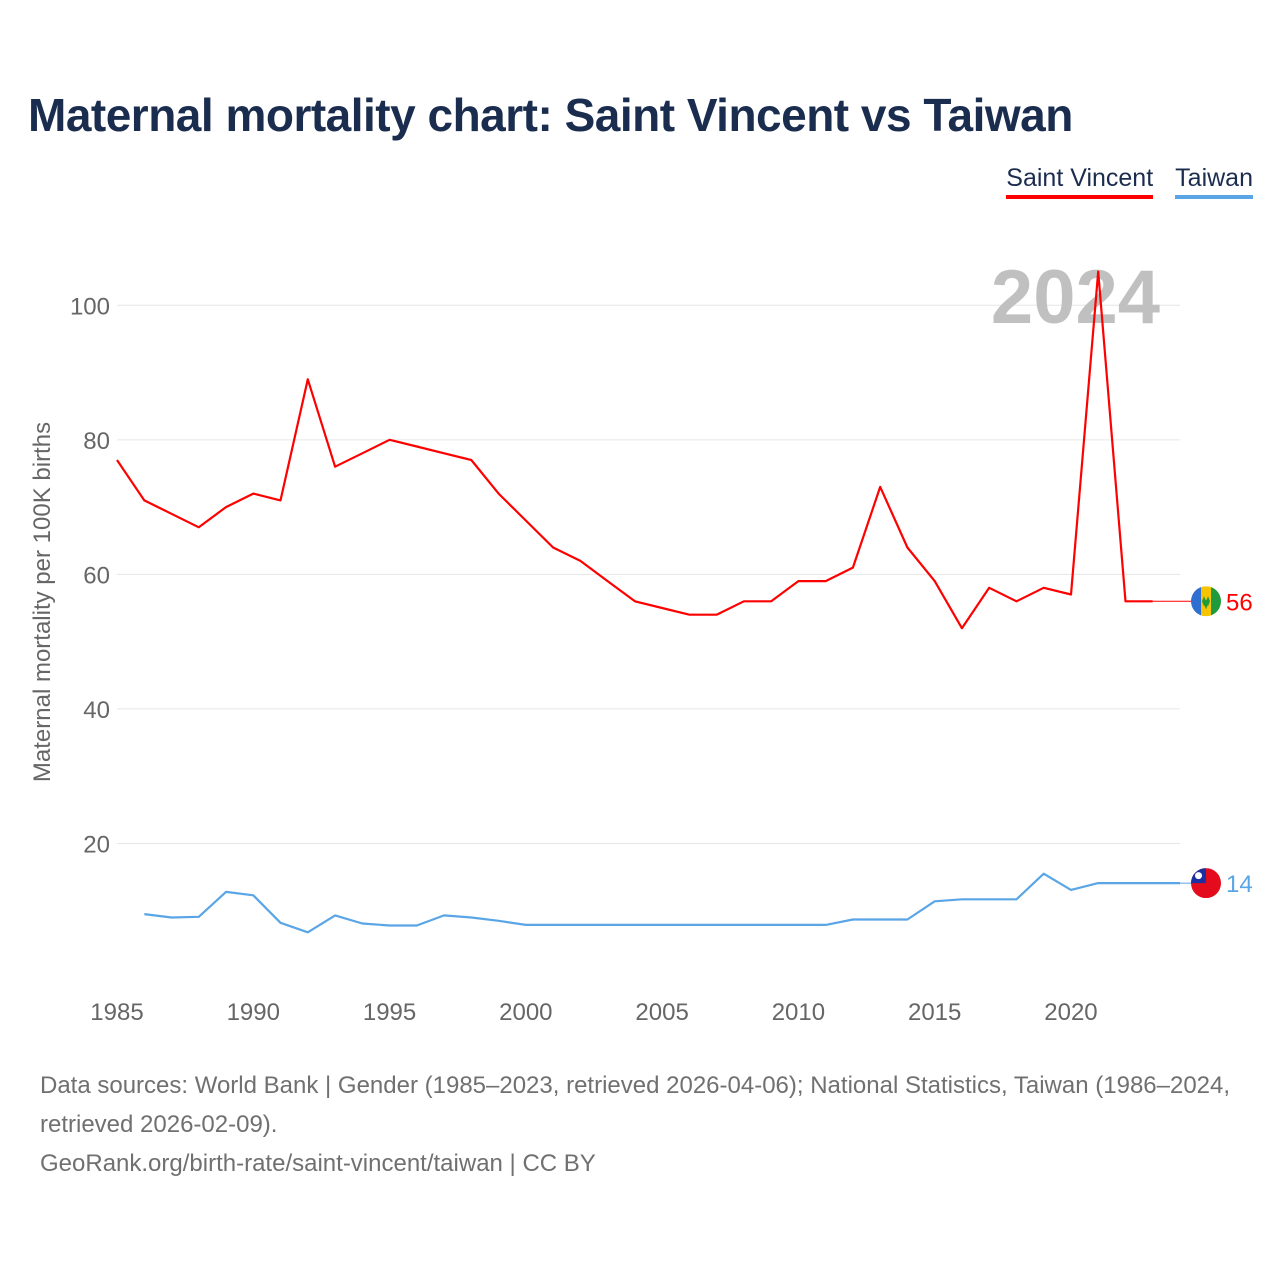 The width and height of the screenshot is (1280, 1280). Describe the element at coordinates (1206, 601) in the screenshot. I see `saint-vincent-flag-icon` at that location.